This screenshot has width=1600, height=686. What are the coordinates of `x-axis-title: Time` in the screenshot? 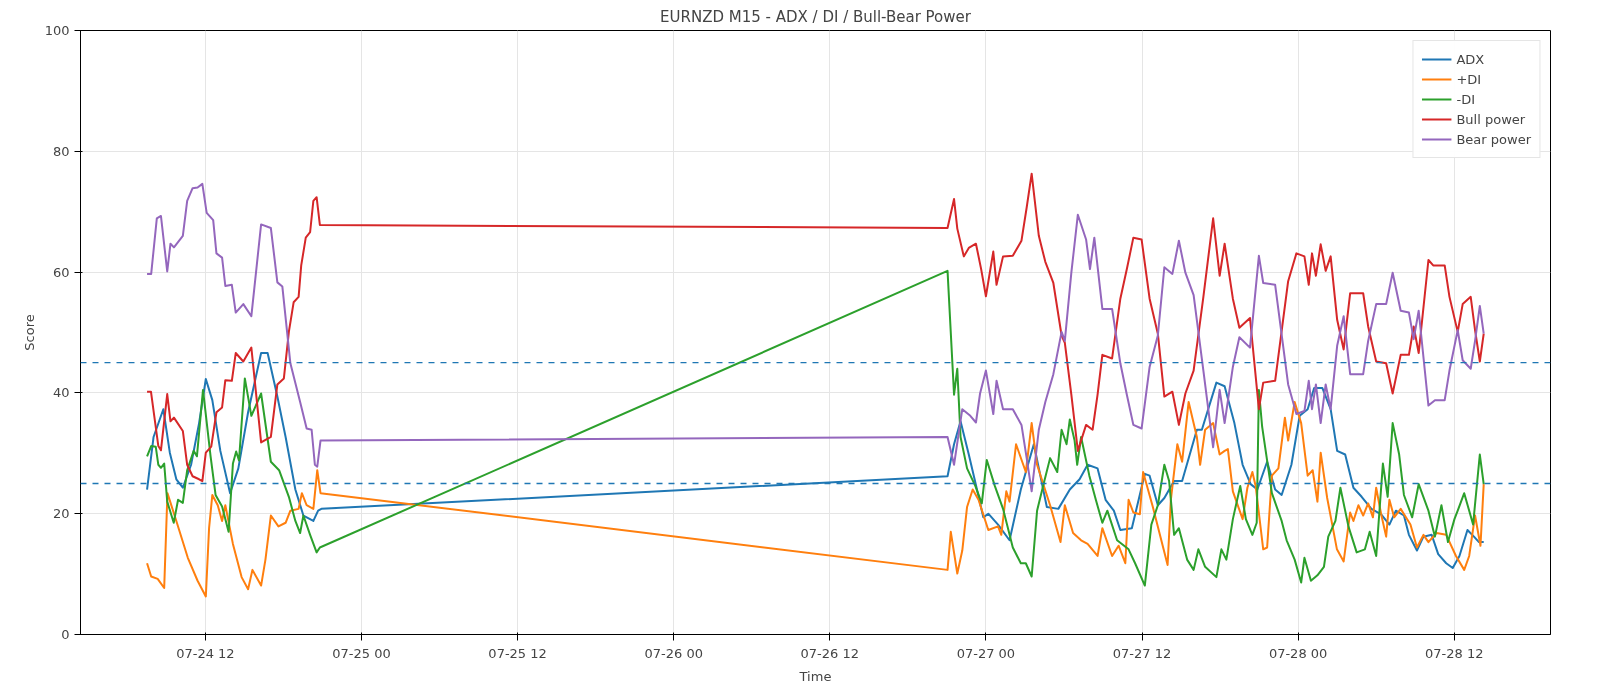 It's located at (815, 676).